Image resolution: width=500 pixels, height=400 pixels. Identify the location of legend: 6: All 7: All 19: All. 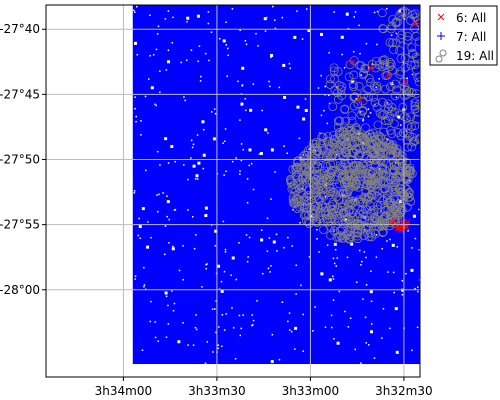
(463, 35).